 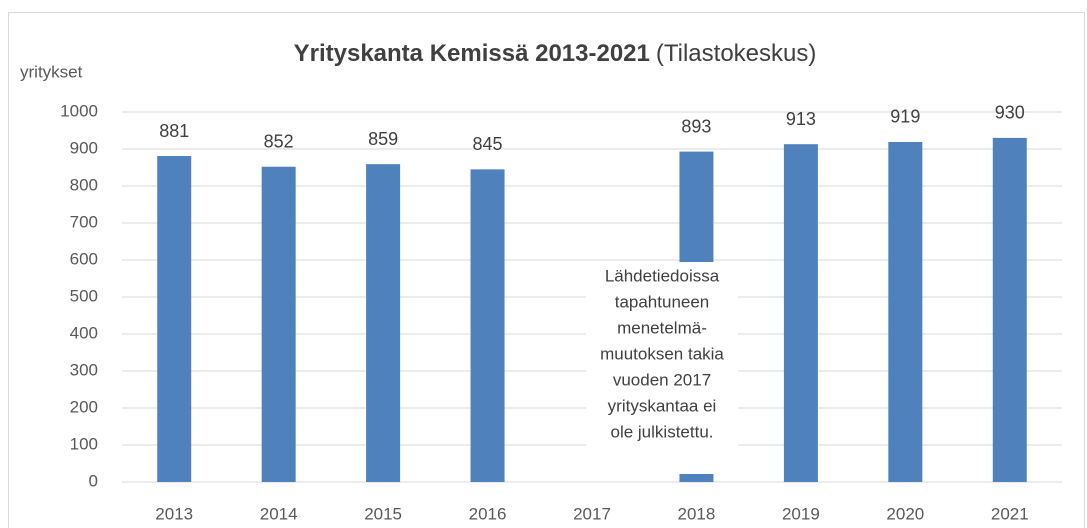 I want to click on annotation-line: yrityskantaa ei, so click(x=662, y=405).